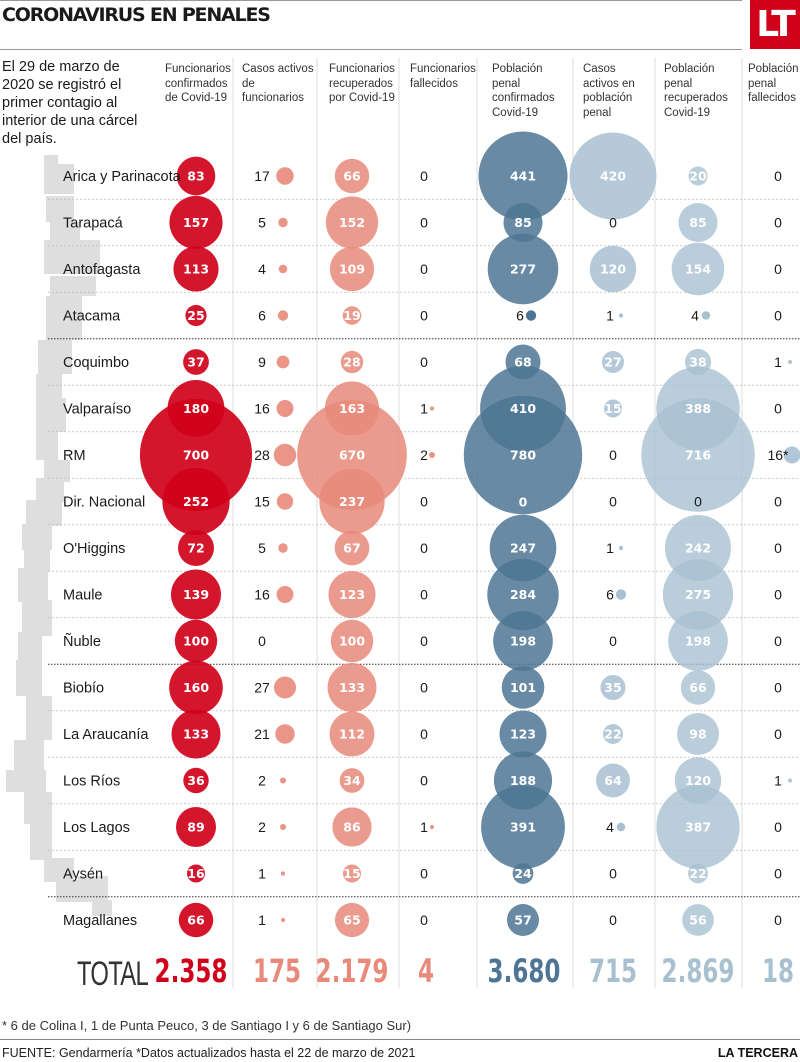  Describe the element at coordinates (612, 362) in the screenshot. I see `bubble-value: 27` at that location.